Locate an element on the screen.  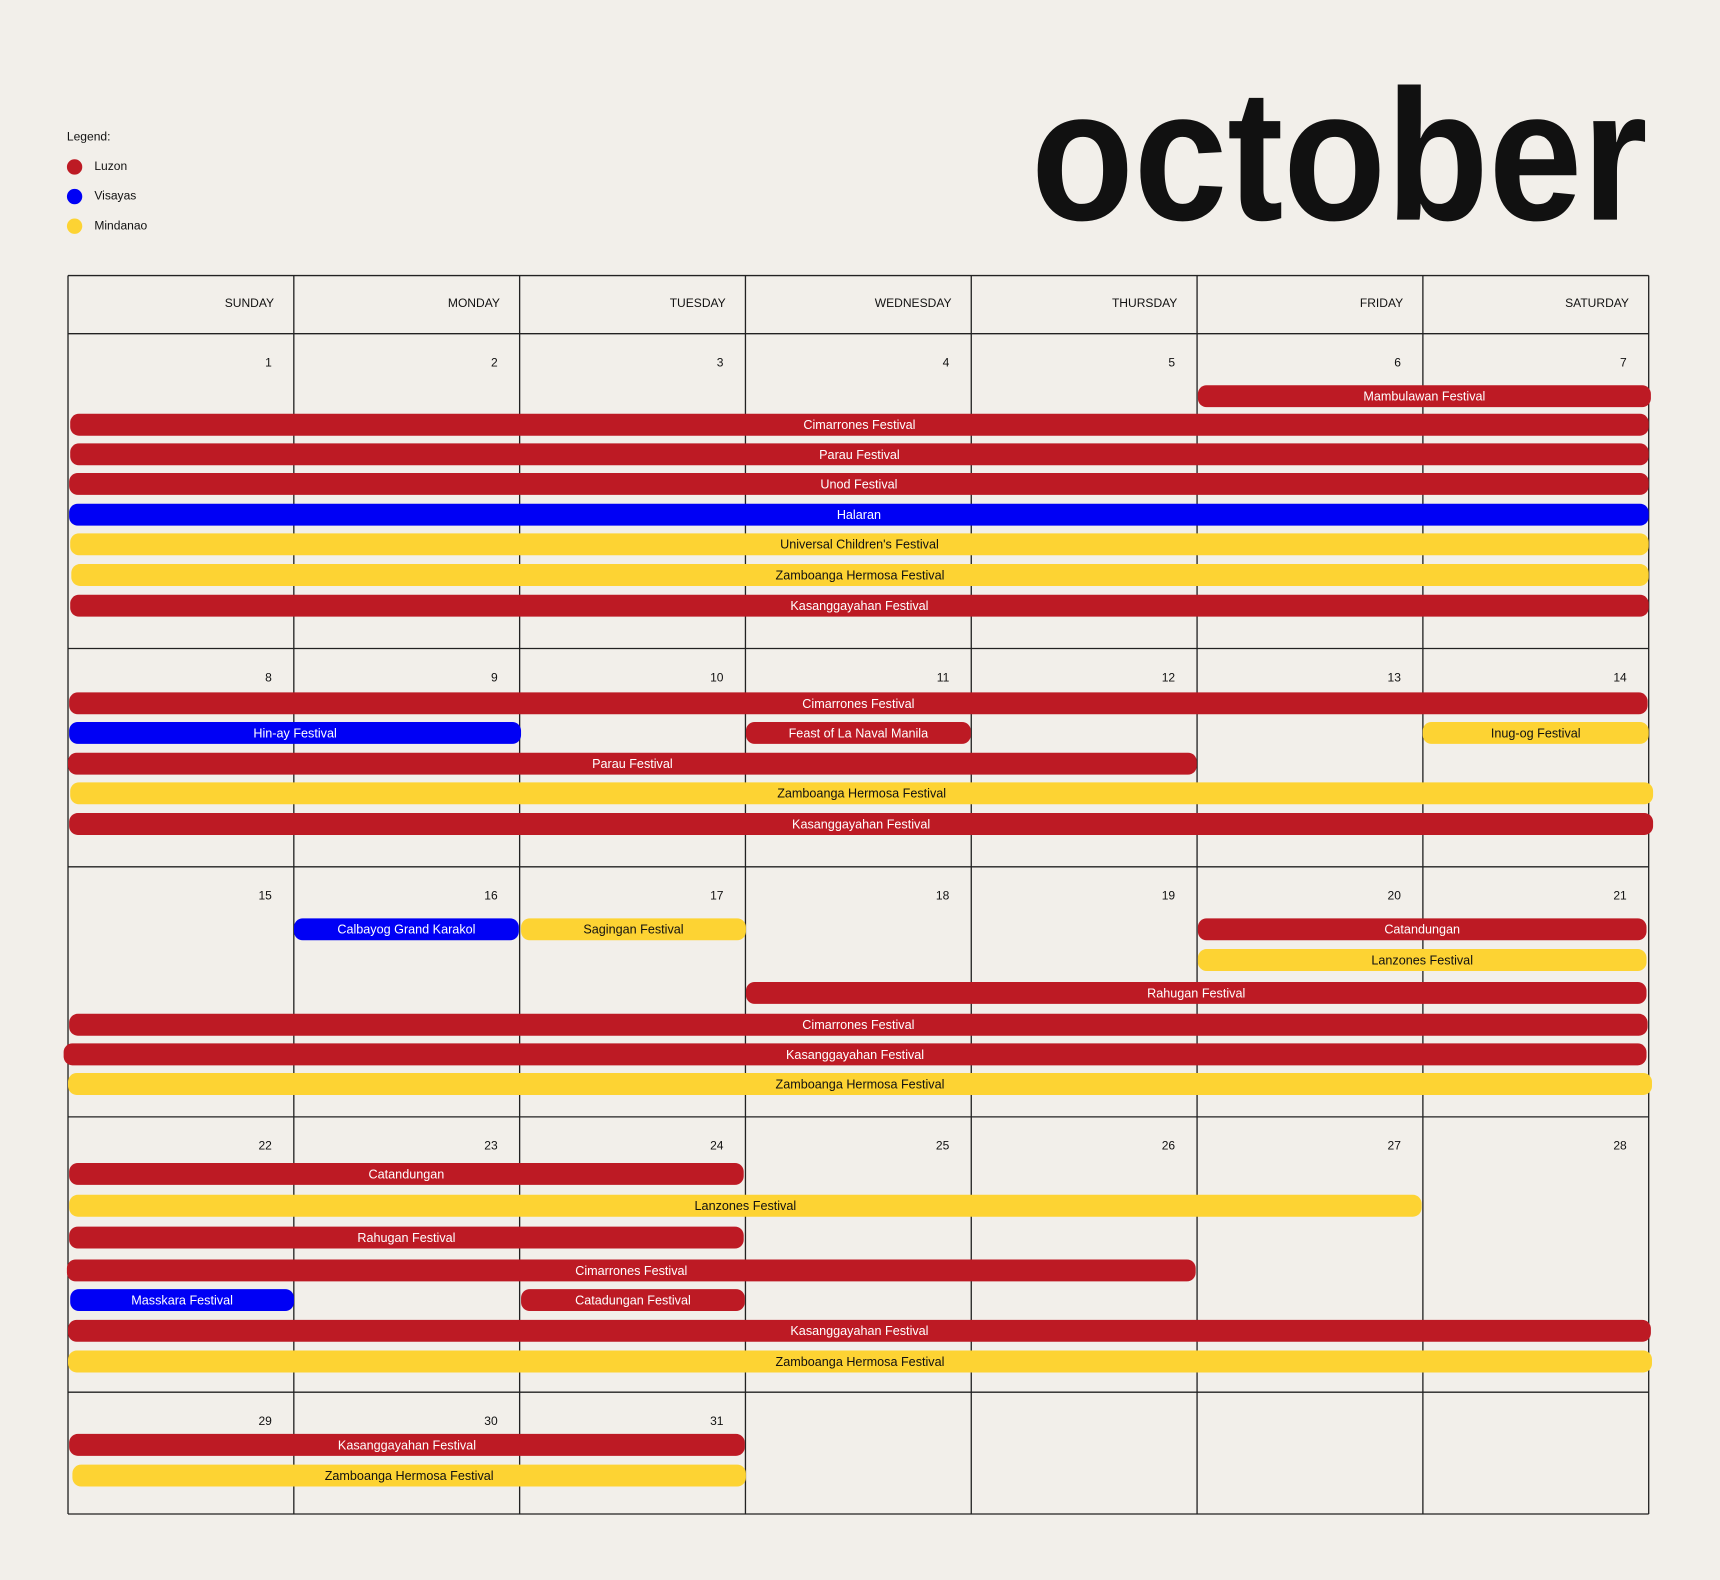
day-number: 24 is located at coordinates (717, 1146).